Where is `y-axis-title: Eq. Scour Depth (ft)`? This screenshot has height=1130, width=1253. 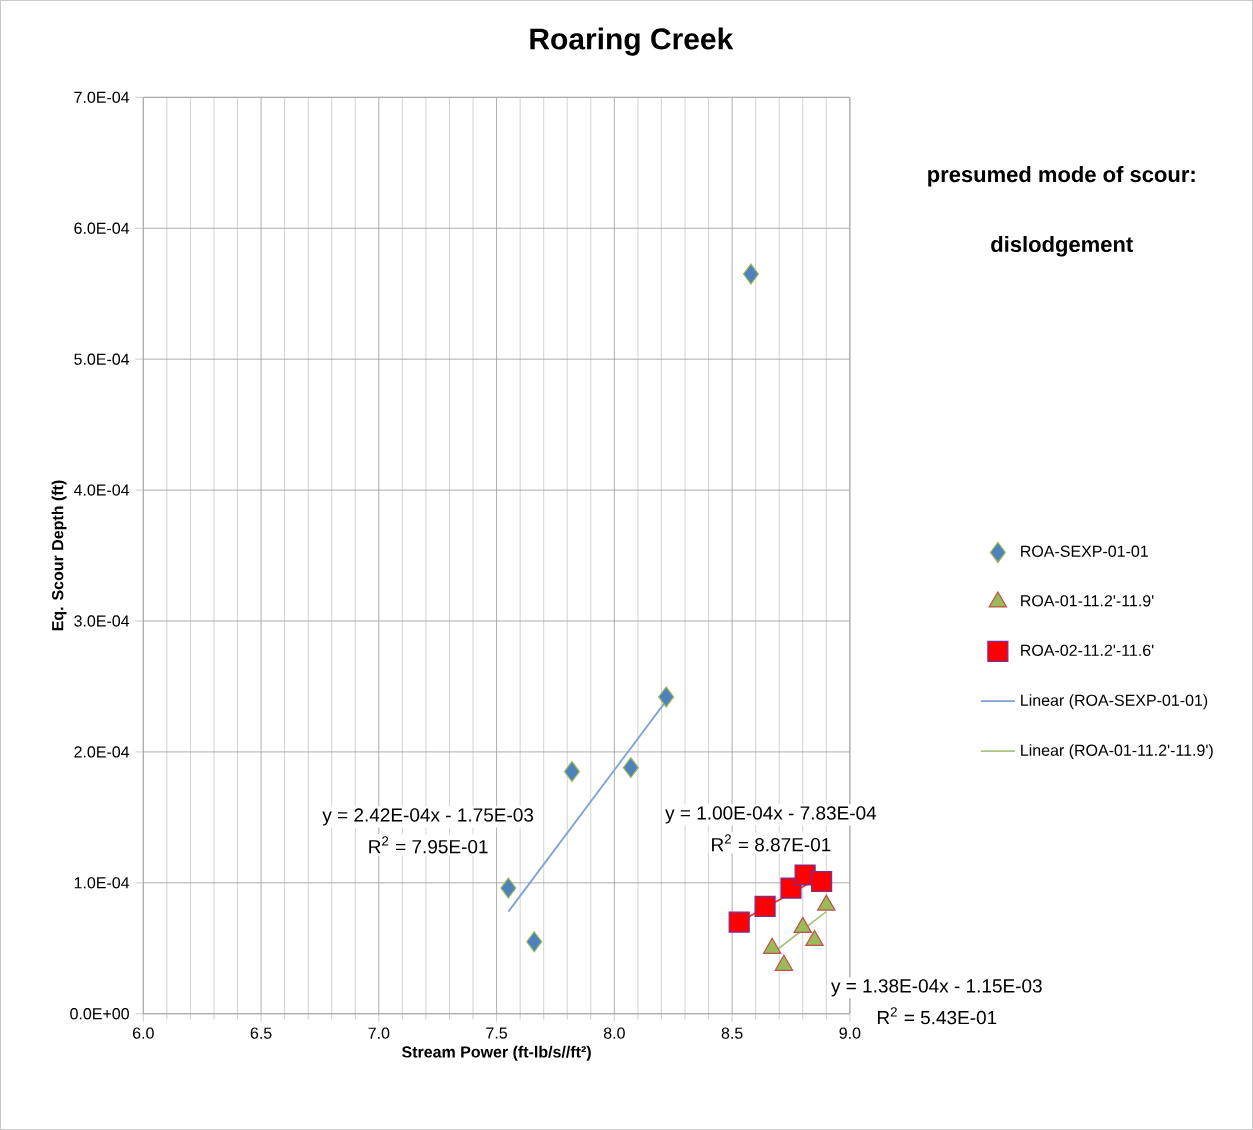 y-axis-title: Eq. Scour Depth (ft) is located at coordinates (59, 555).